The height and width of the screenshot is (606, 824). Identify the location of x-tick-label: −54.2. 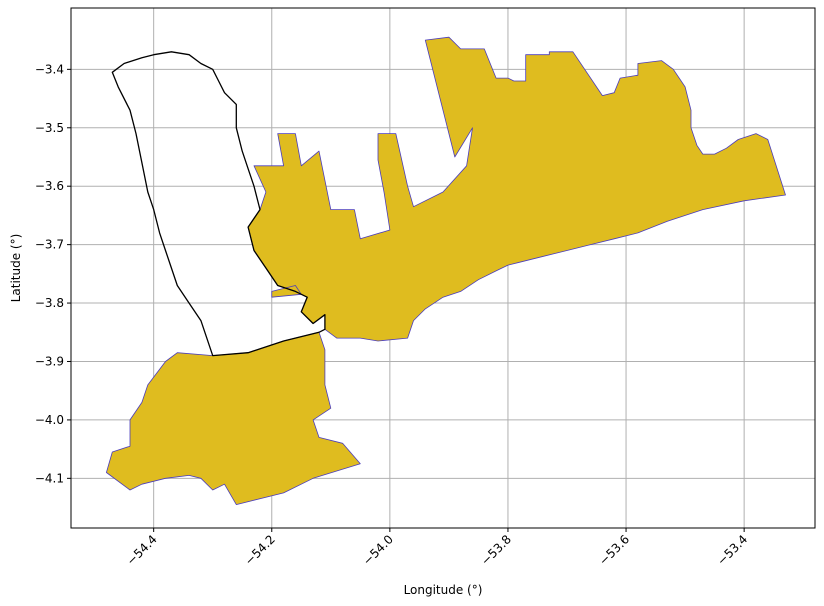
(260, 550).